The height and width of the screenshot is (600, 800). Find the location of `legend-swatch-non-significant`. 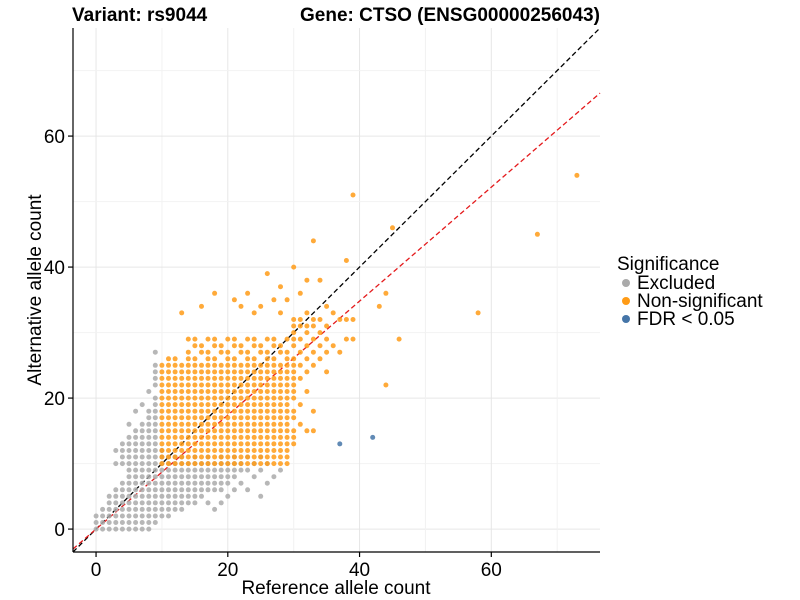

legend-swatch-non-significant is located at coordinates (626, 301).